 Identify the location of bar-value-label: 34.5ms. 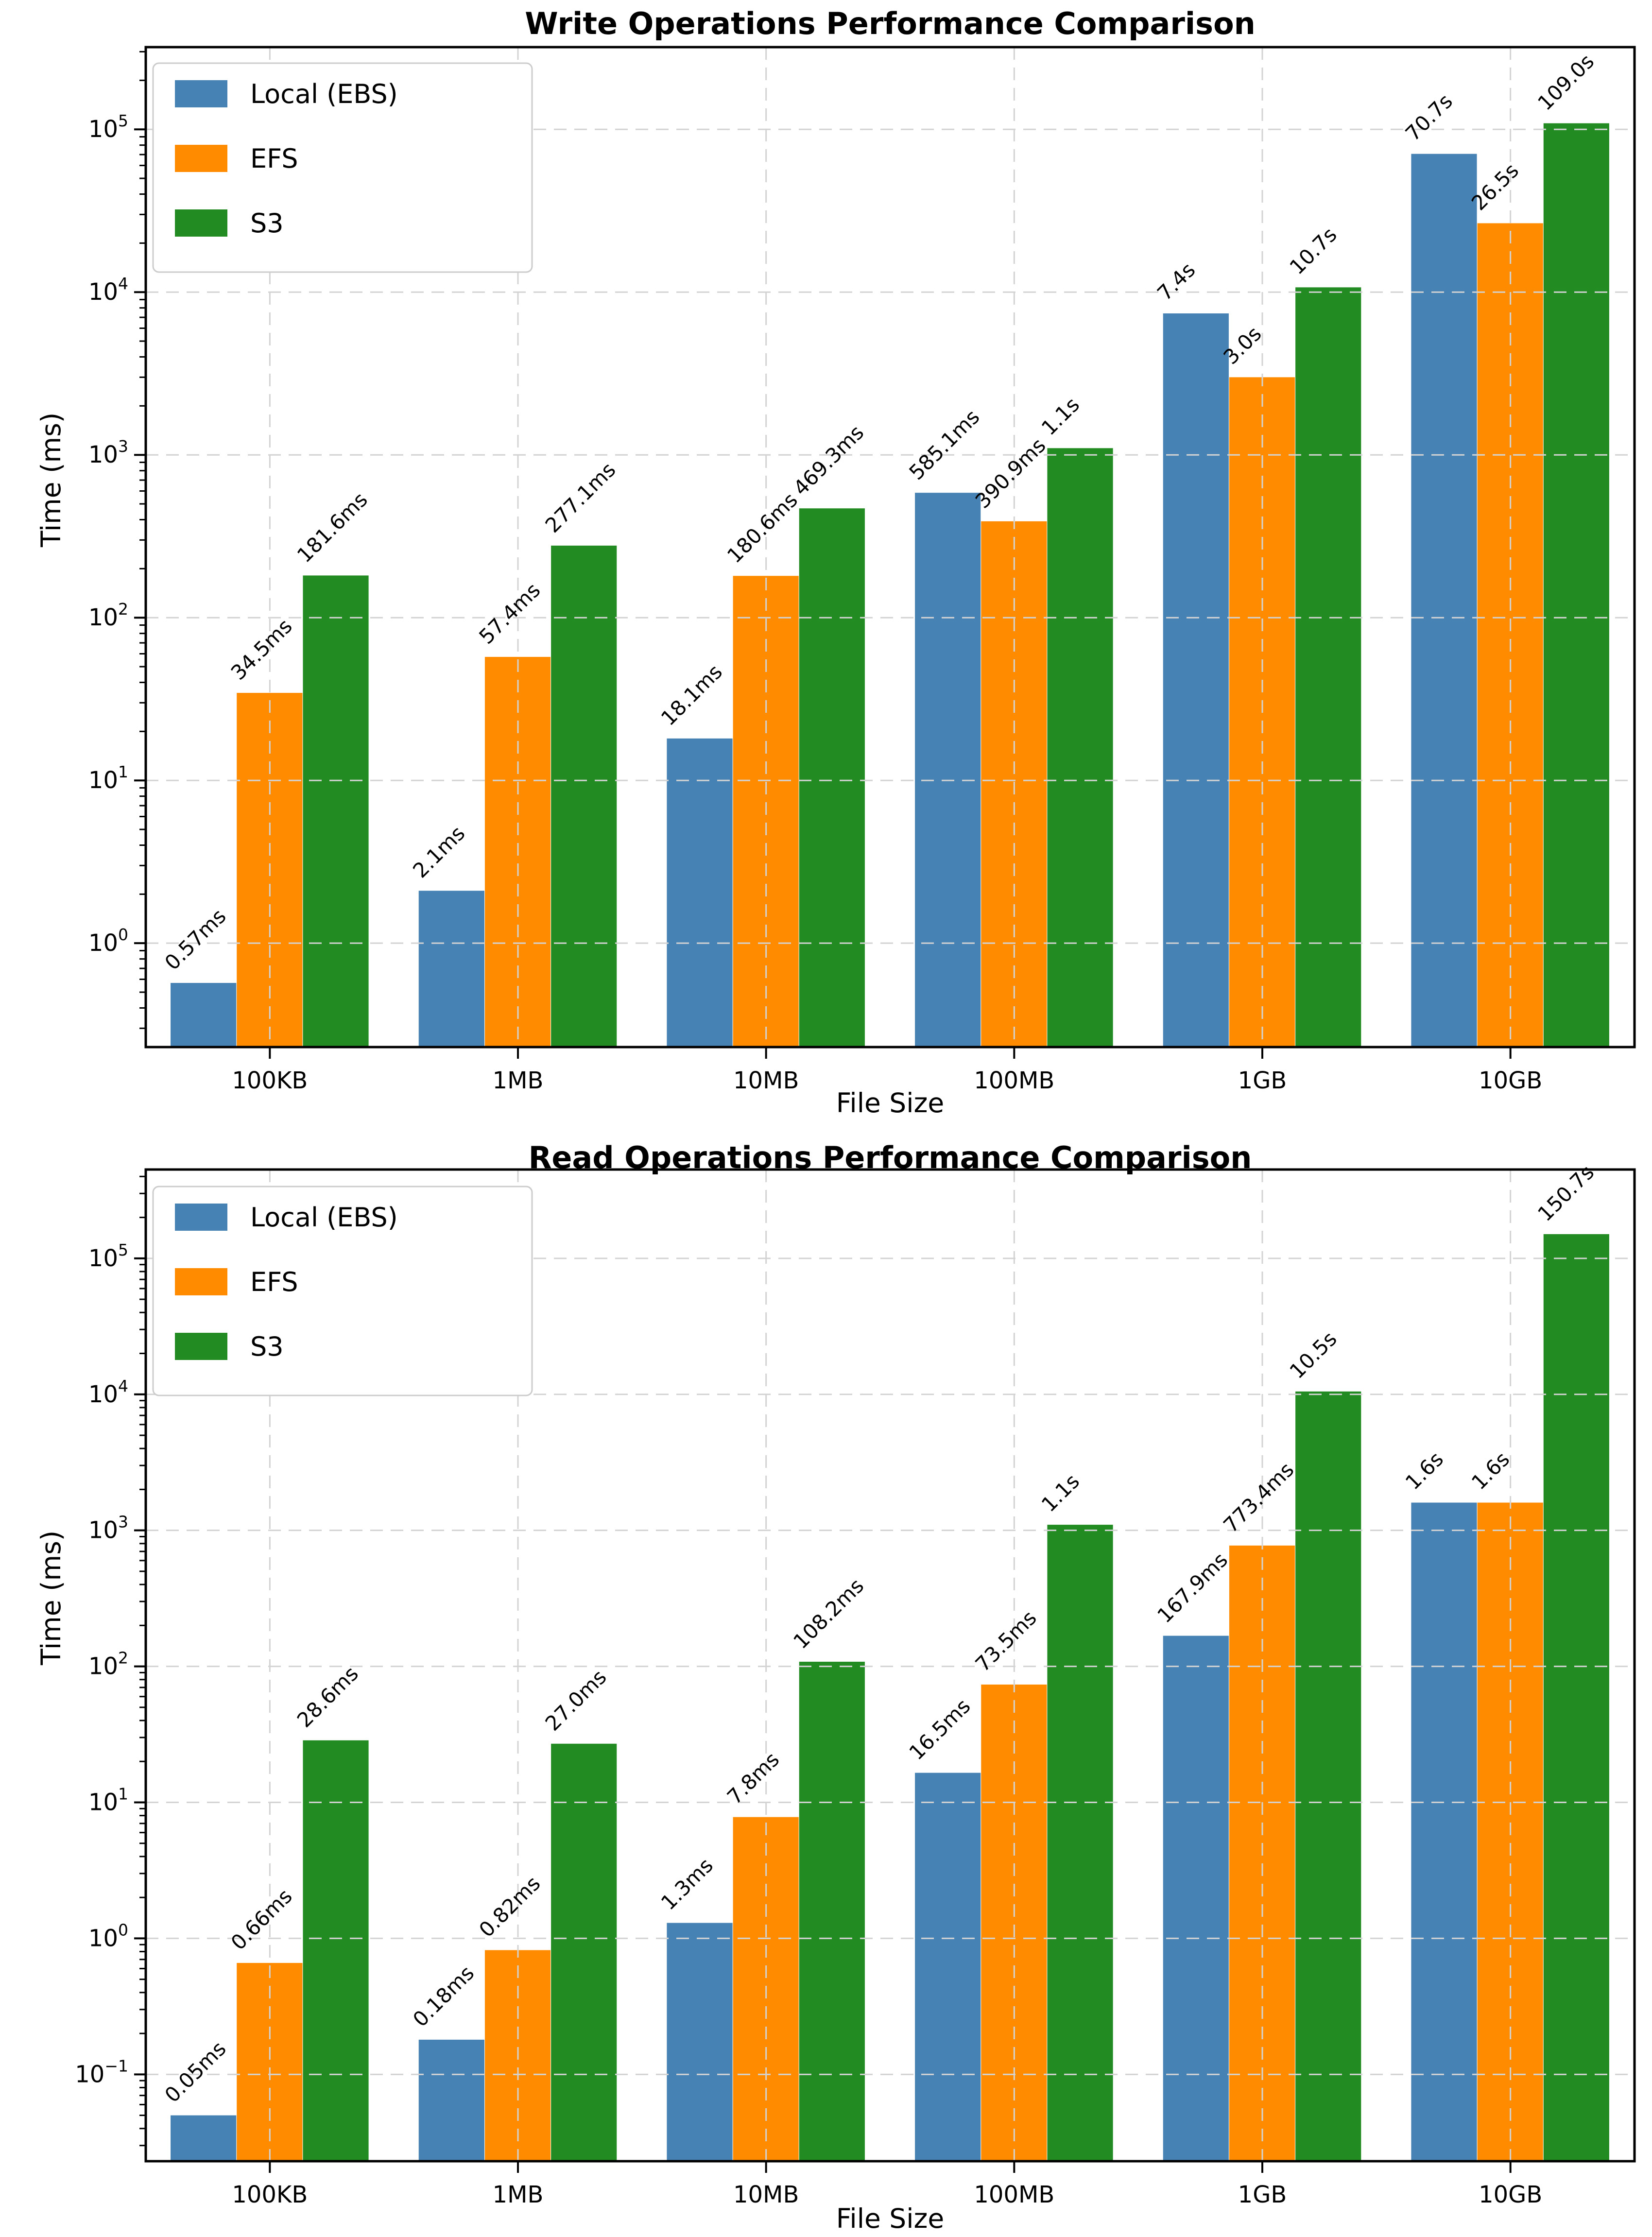
(261, 650).